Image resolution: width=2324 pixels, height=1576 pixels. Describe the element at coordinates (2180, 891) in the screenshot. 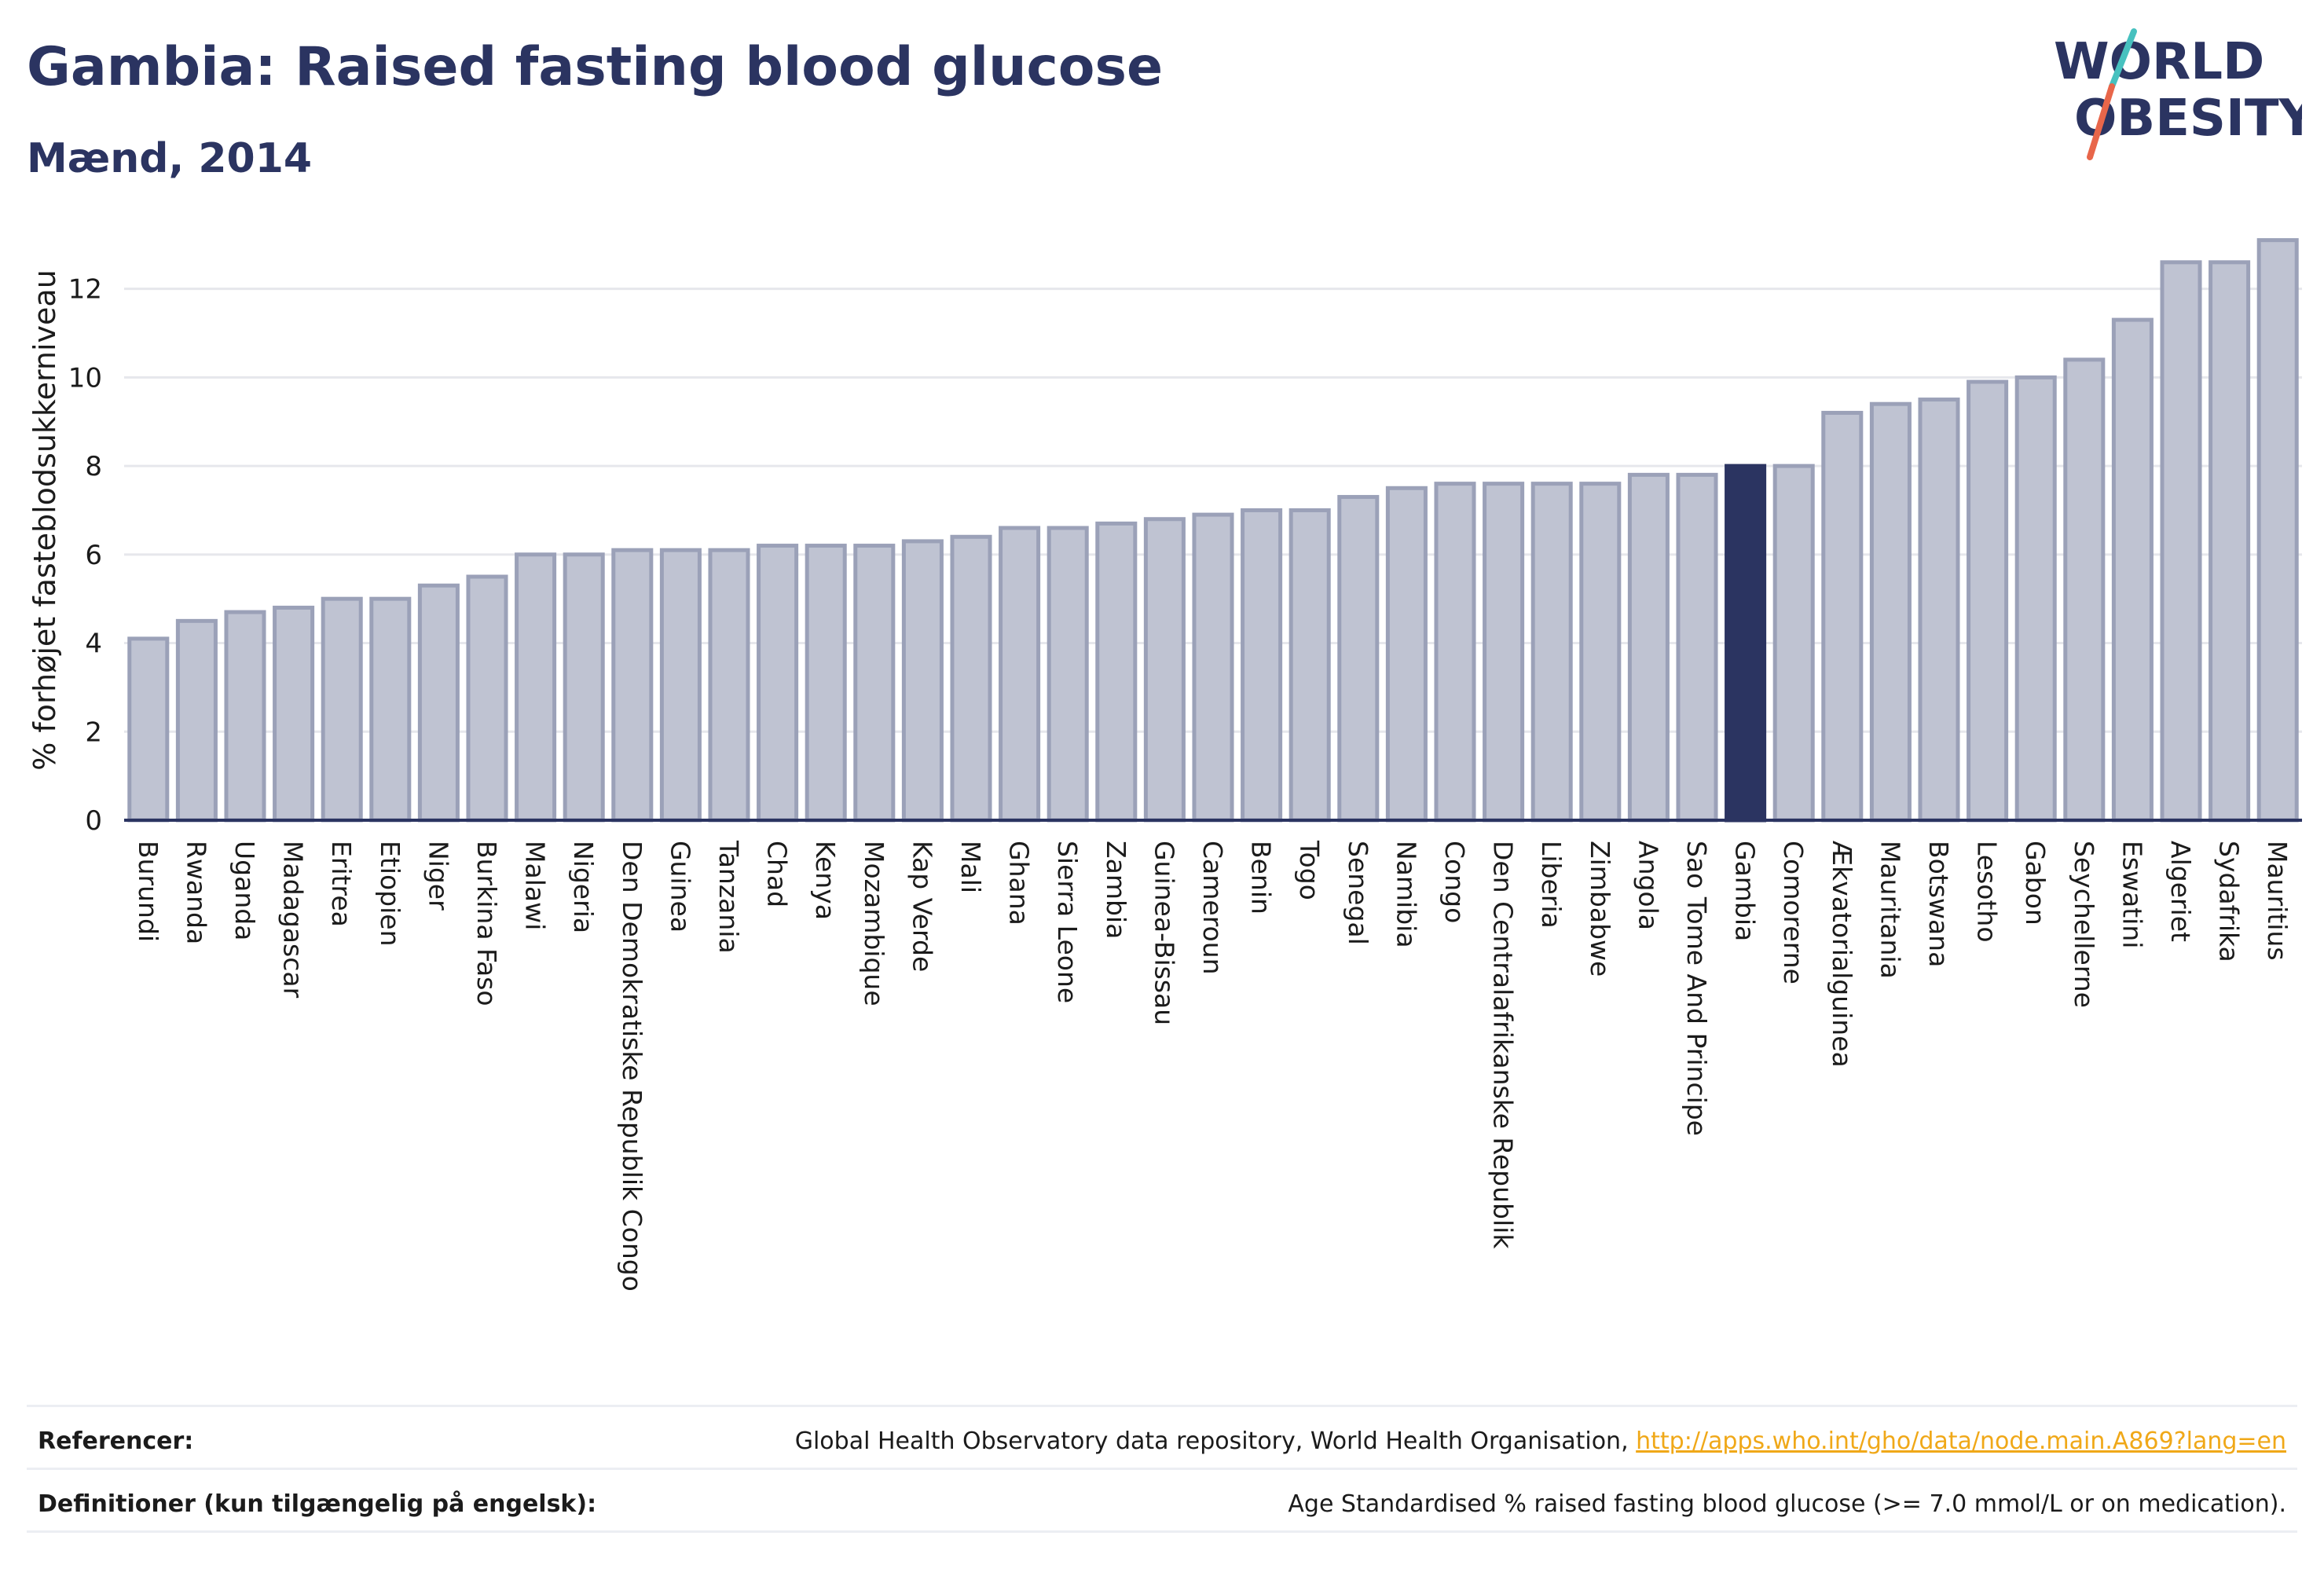

I see `x-tick-label: Algeriet` at that location.